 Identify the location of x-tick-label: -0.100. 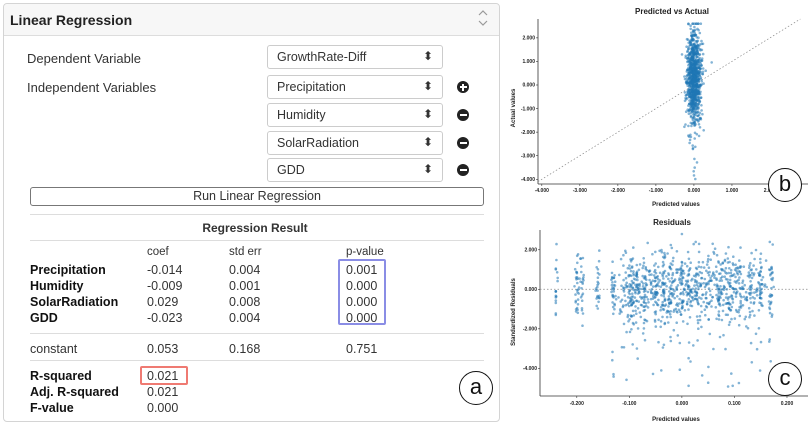
(629, 404).